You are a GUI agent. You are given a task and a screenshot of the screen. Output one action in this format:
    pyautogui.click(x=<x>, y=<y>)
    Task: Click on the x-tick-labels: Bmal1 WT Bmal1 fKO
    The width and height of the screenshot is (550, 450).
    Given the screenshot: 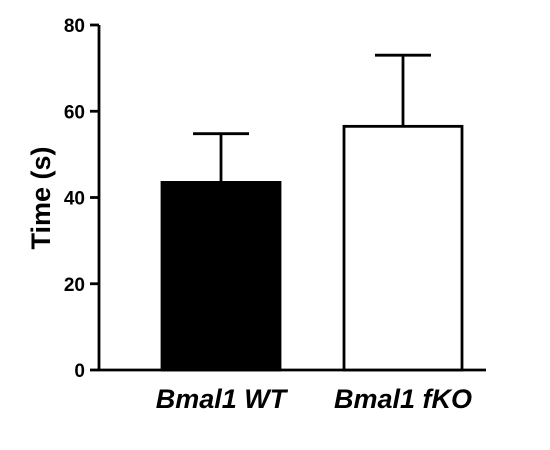 What is the action you would take?
    pyautogui.click(x=314, y=399)
    